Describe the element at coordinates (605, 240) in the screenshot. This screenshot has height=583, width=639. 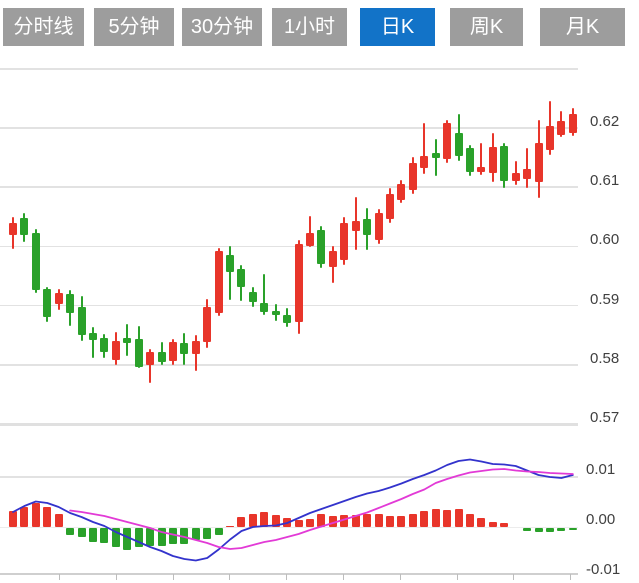
I see `y-axis-label: 0.60` at that location.